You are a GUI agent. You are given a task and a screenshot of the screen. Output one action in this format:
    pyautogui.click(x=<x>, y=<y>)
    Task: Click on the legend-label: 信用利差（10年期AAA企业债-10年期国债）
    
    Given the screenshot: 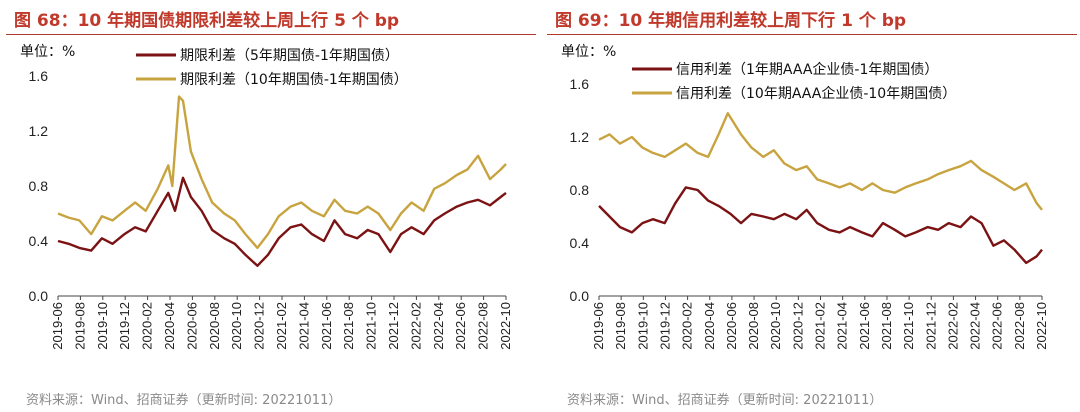 What is the action you would take?
    pyautogui.click(x=816, y=93)
    